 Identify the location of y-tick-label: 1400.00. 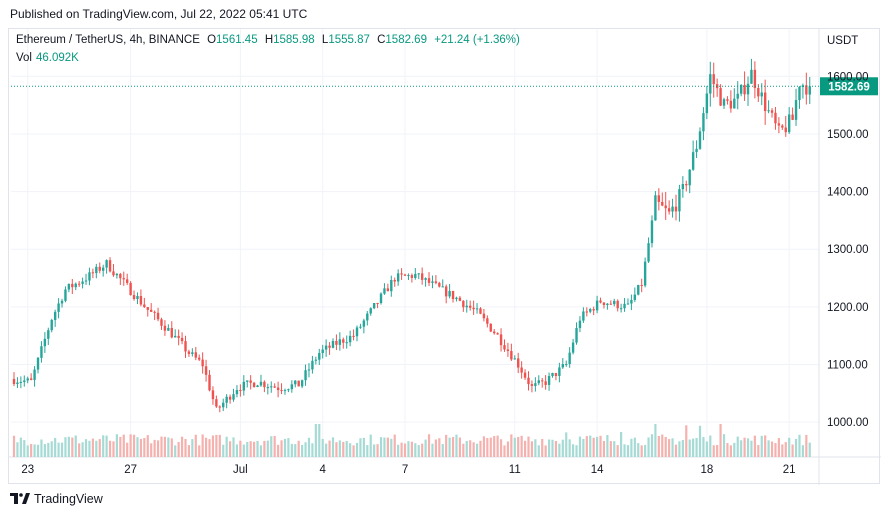
(848, 193).